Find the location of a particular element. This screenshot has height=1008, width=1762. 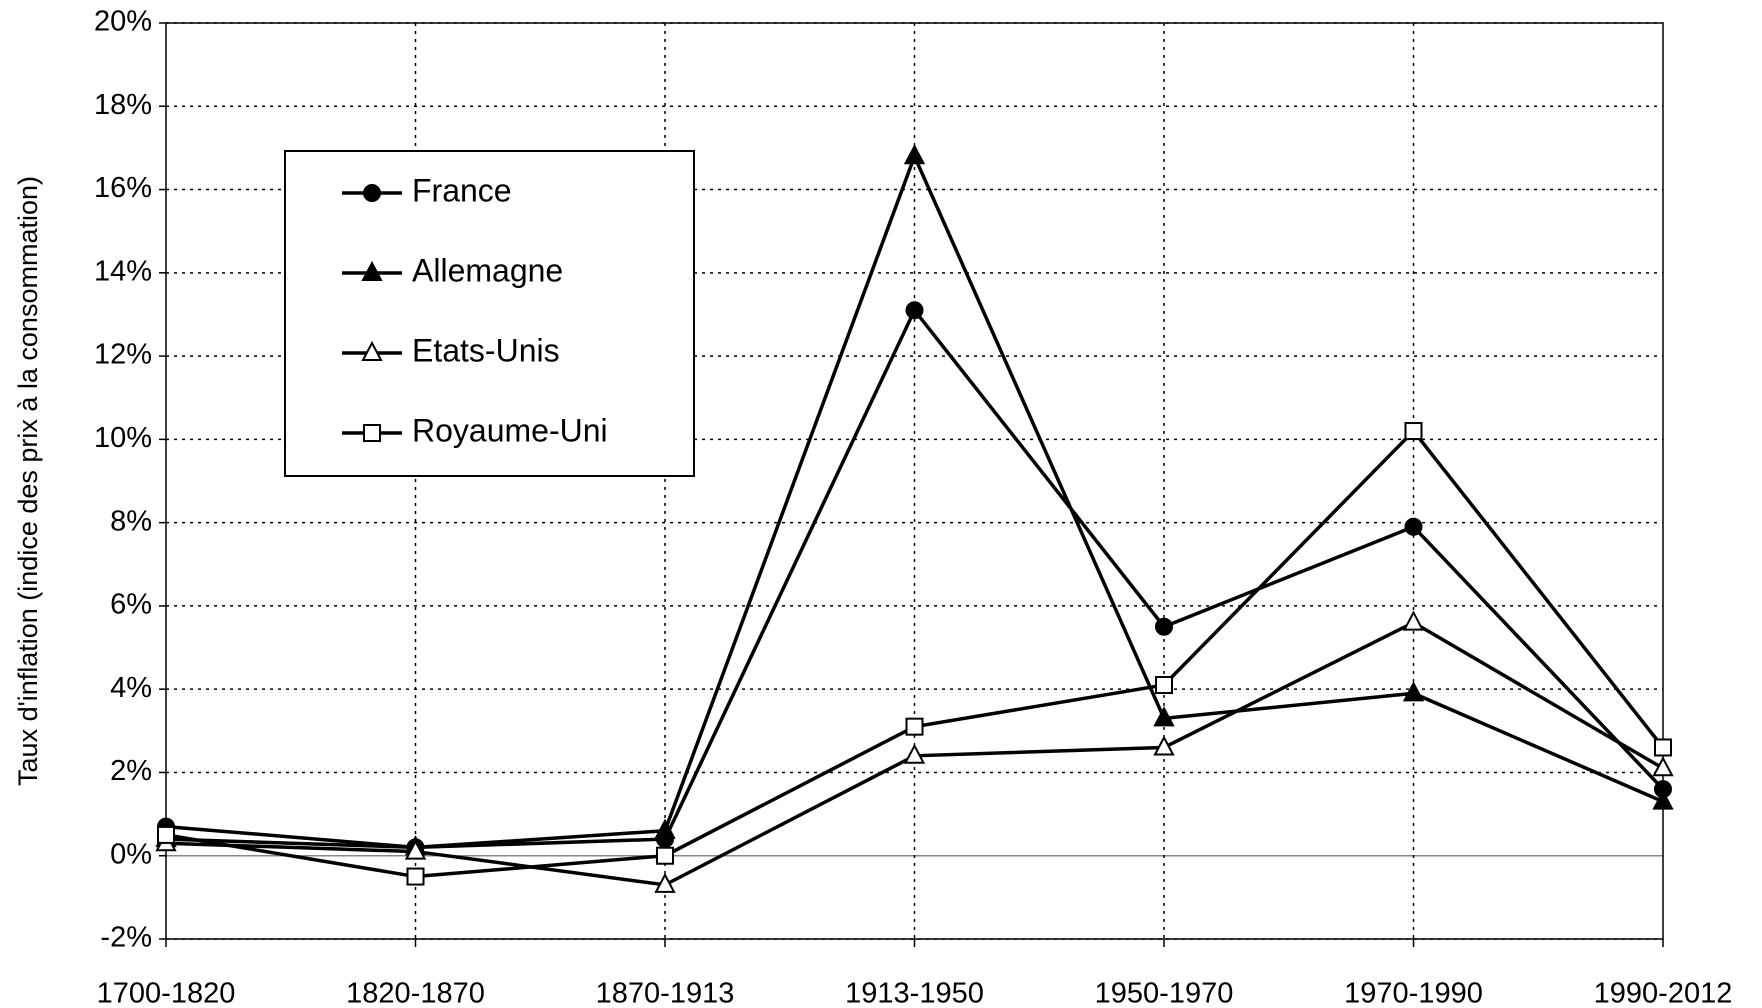

legend: France Allemagne Etats-Unis Royaume-Uni is located at coordinates (489, 313).